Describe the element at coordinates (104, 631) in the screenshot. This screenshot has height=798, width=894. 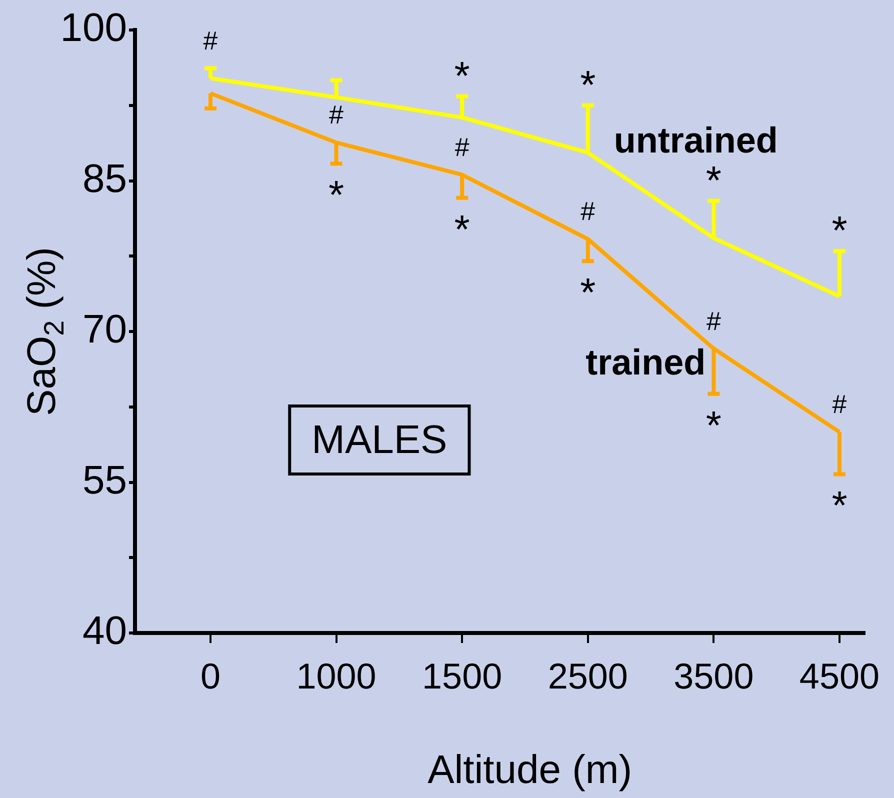
I see `y-tick-label: 40` at that location.